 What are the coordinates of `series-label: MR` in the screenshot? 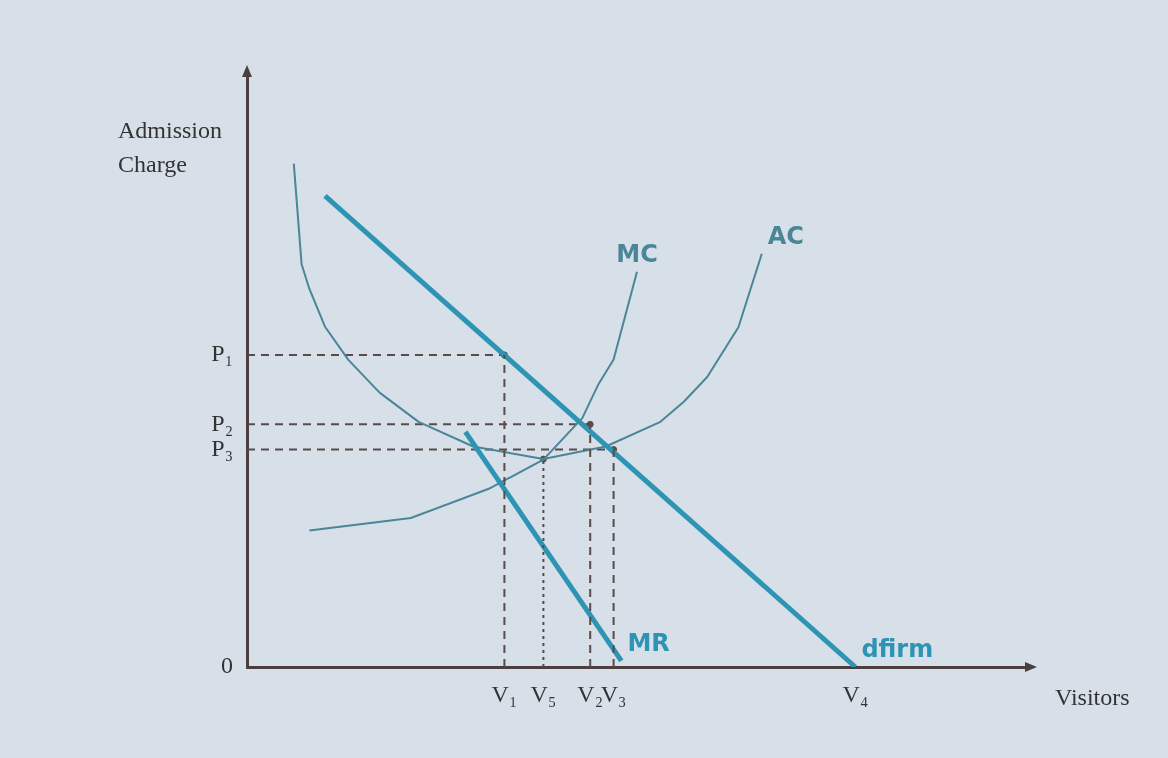 It's located at (648, 643).